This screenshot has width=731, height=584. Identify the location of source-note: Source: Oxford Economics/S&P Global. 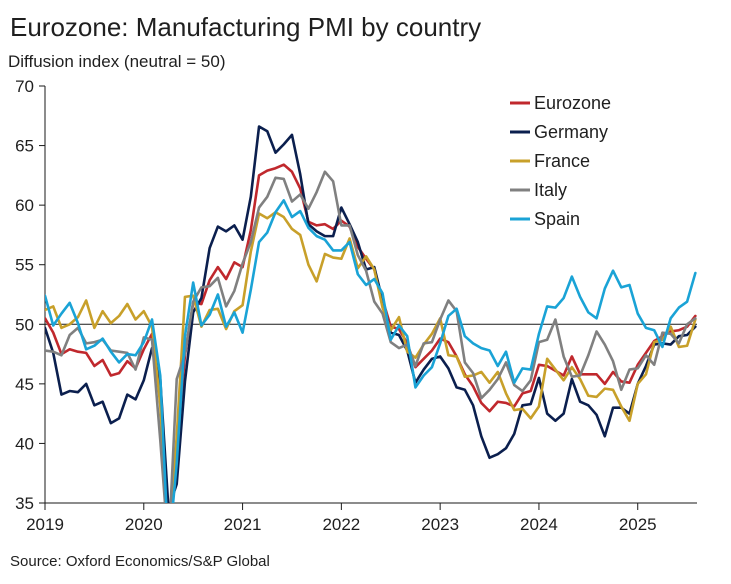
(140, 561).